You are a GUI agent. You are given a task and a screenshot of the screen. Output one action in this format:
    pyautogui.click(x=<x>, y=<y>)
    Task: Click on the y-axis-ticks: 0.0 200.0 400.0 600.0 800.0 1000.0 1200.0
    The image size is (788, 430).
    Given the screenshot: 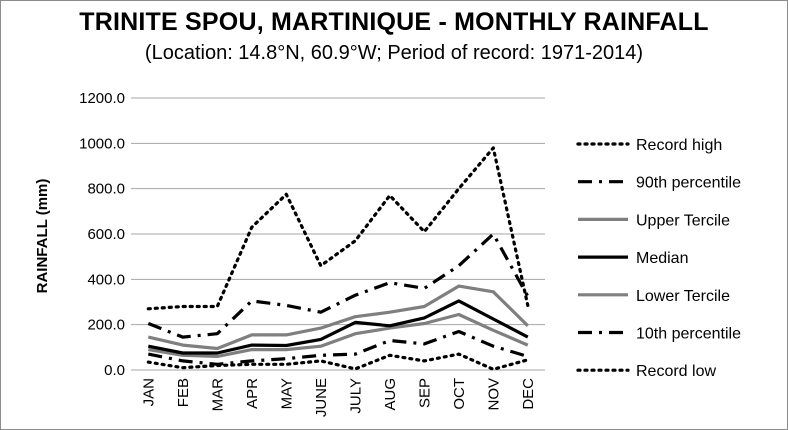 What is the action you would take?
    pyautogui.click(x=102, y=234)
    